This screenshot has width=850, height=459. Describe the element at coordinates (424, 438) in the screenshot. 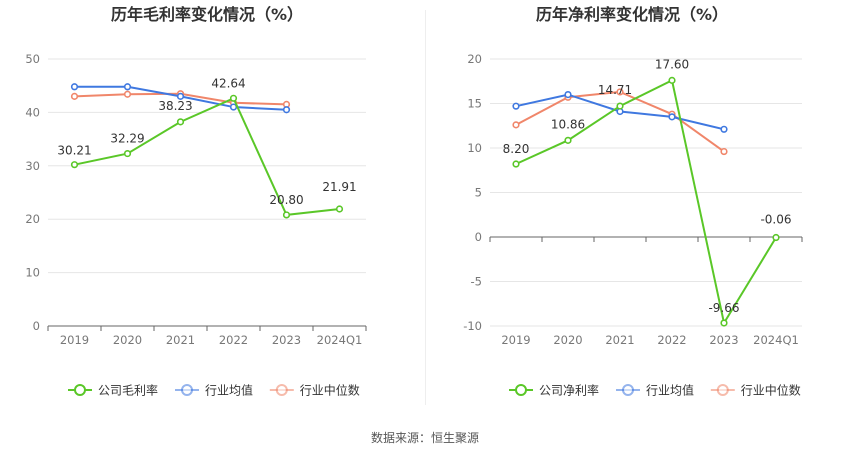

I see `data-source-note: 数据来源：恒生聚源` at that location.